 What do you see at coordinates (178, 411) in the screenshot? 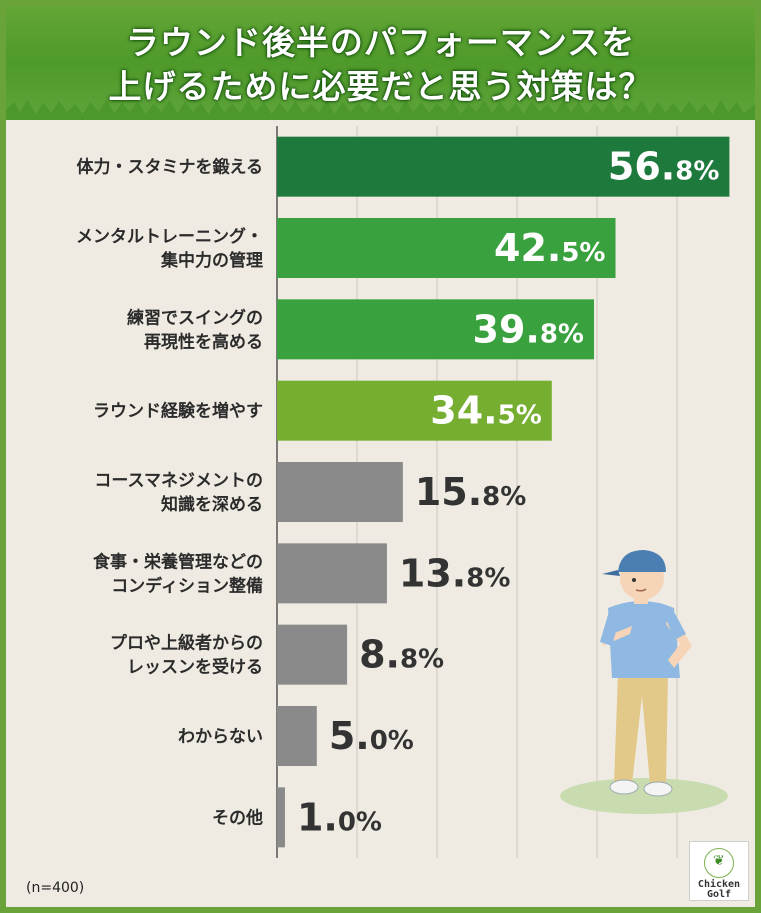
I see `category-label: ラウンド経験を増やす` at bounding box center [178, 411].